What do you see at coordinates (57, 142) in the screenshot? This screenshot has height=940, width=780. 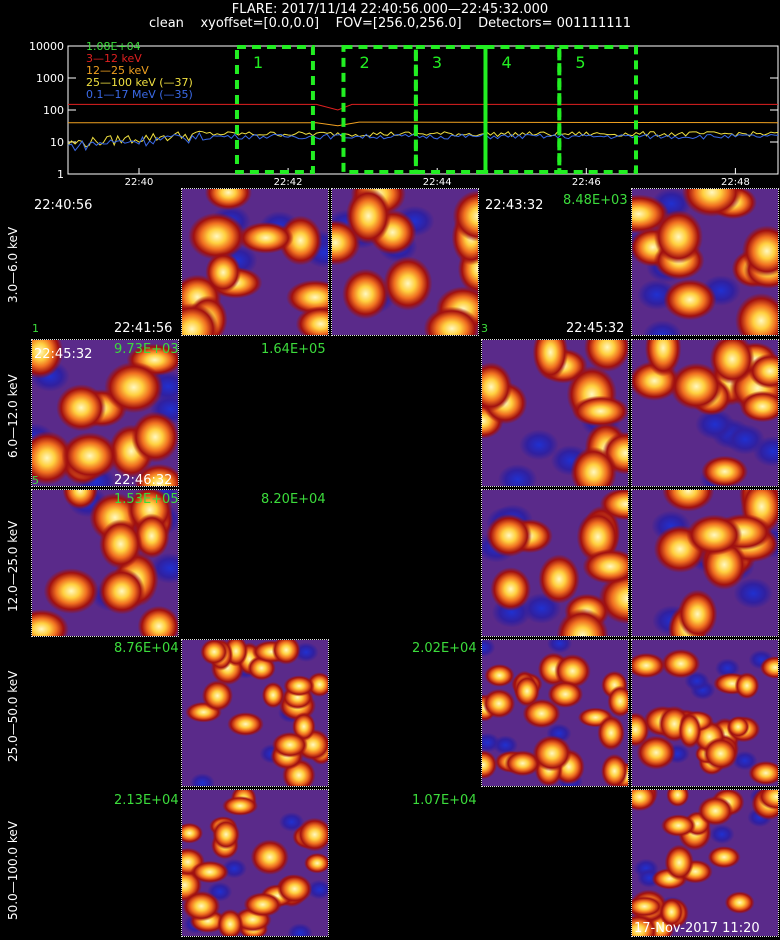 I see `y-tick-label: 10` at bounding box center [57, 142].